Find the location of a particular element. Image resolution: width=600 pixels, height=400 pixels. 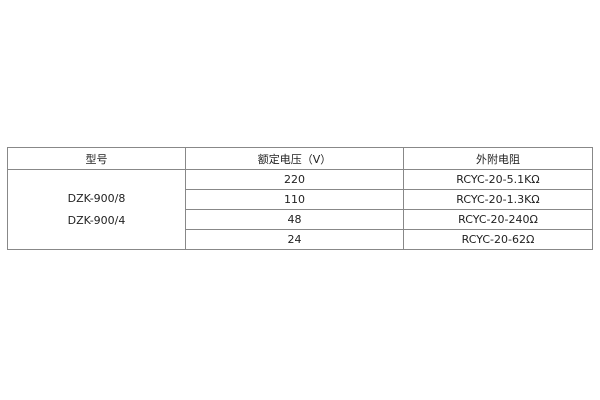

model-cell: DZK-900/8 DZK-900/4 is located at coordinates (96, 209).